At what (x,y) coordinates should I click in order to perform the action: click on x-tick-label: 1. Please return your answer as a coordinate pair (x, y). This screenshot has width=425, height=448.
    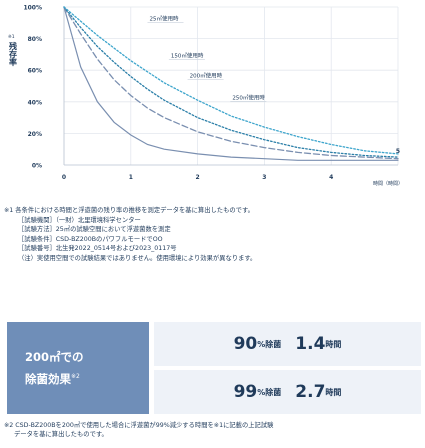
    Looking at the image, I should click on (131, 177).